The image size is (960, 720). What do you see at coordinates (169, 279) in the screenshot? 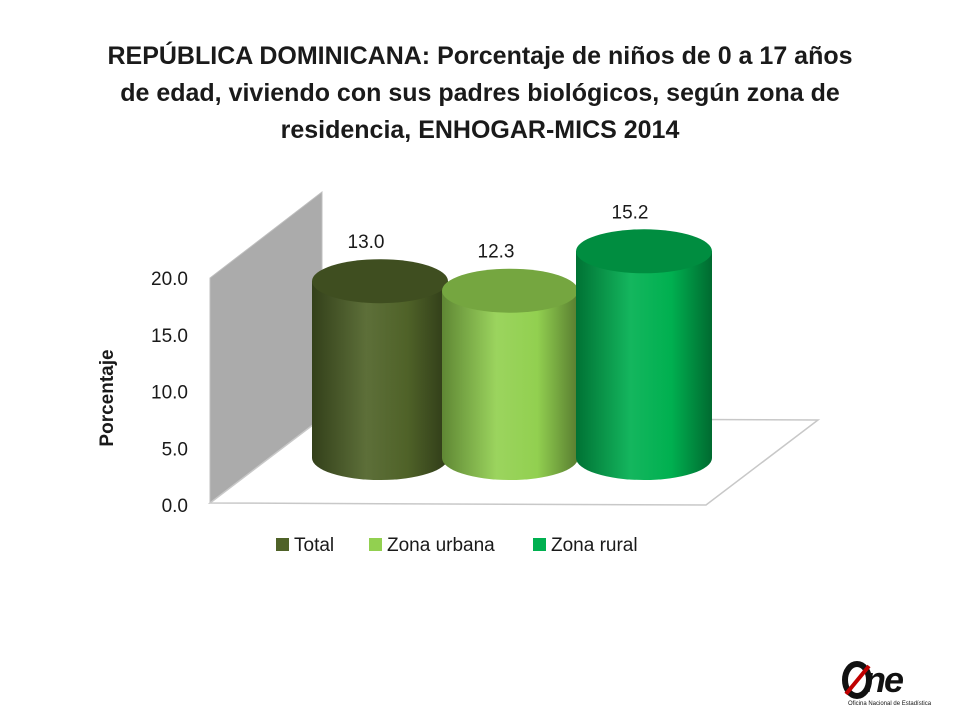
I see `y-tick-label: 20.0` at bounding box center [169, 279].